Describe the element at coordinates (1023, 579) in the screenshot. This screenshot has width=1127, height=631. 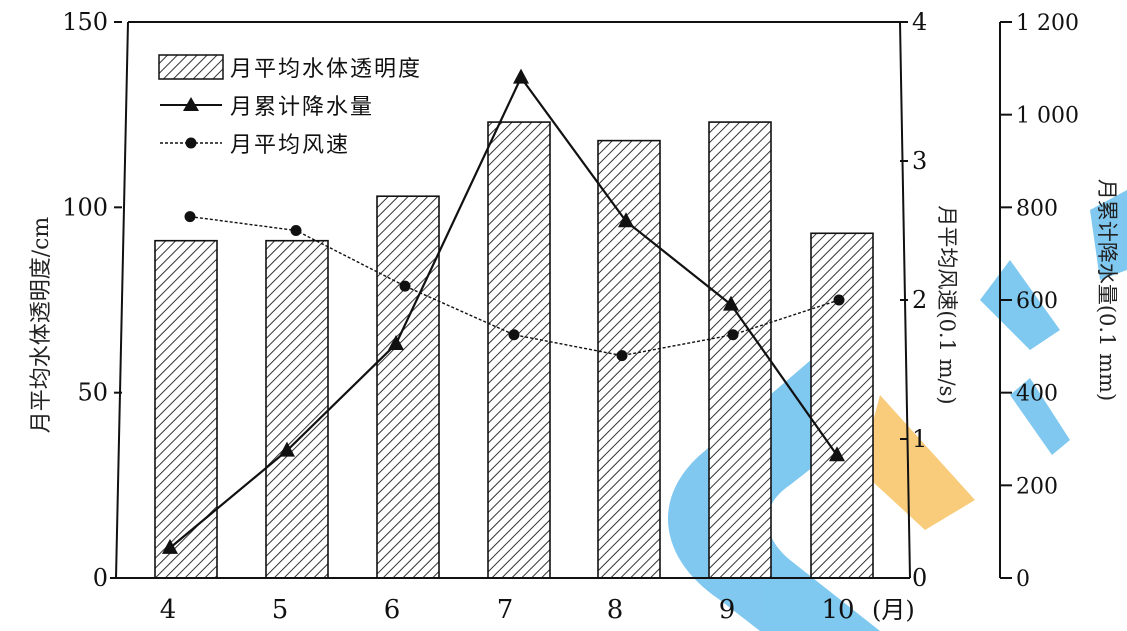
I see `tick-label-right-0: 0` at that location.